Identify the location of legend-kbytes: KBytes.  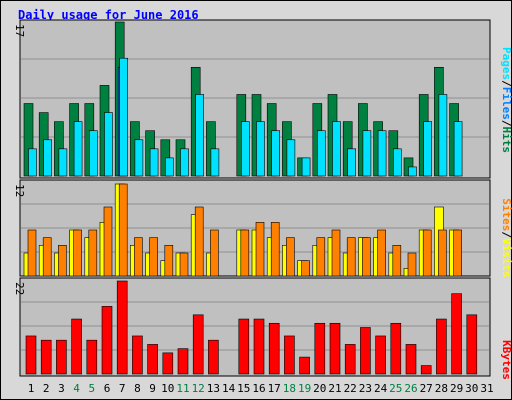
(506, 360).